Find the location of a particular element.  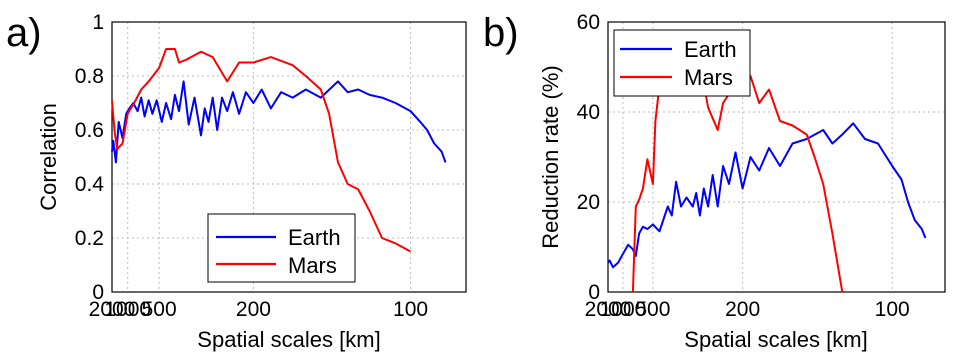

y-tick-label: 0.4 is located at coordinates (90, 184).